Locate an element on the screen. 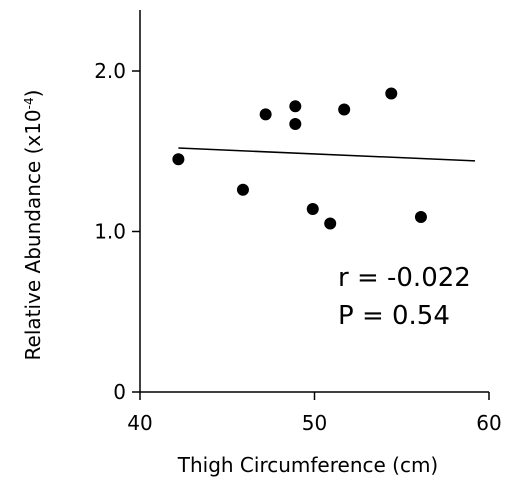 This screenshot has height=483, width=516. y-axis-label: Relative Abundance (x10-4) is located at coordinates (33, 225).